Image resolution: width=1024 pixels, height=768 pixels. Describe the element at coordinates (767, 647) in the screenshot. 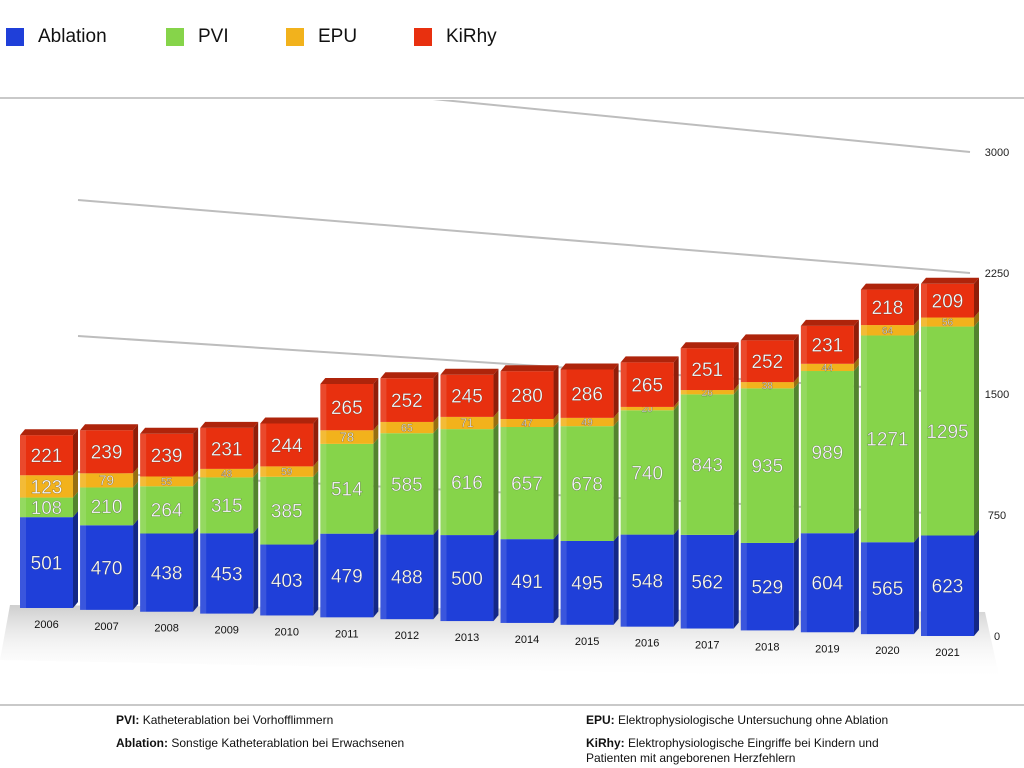

I see `x-tick-label: 2018` at that location.